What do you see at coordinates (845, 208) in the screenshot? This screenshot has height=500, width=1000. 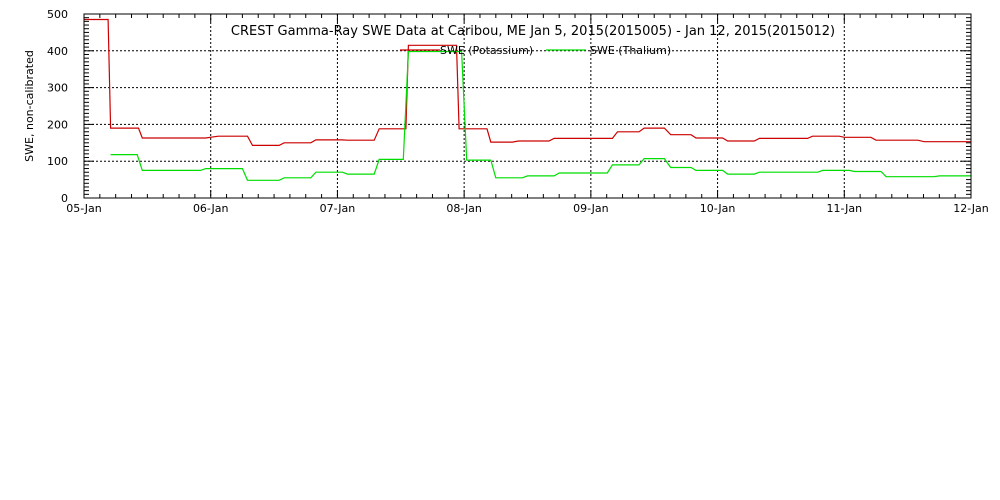 I see `x-tick-label: 11-Jan` at bounding box center [845, 208].